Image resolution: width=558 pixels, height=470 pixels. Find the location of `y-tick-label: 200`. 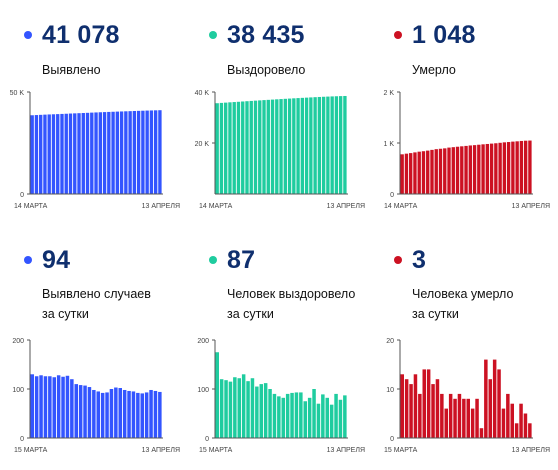

y-tick-label: 200 is located at coordinates (18, 341).